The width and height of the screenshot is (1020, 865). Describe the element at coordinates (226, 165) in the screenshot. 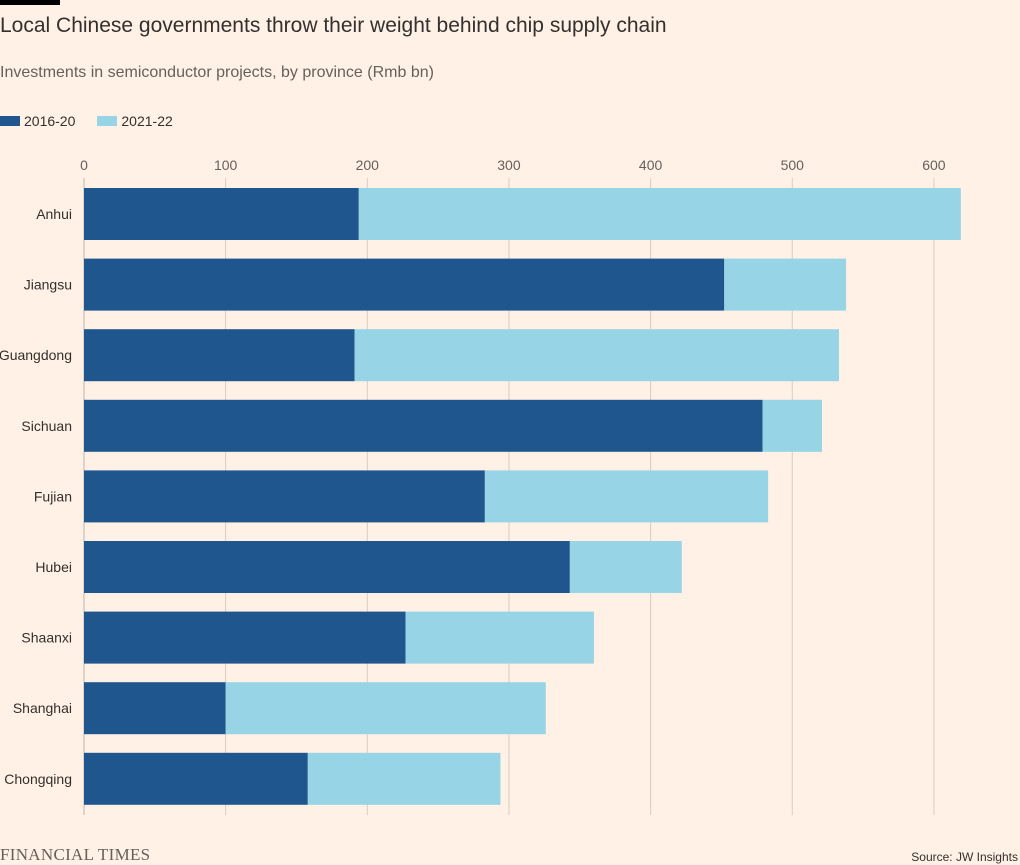

I see `x-tick-label-100: 100` at that location.